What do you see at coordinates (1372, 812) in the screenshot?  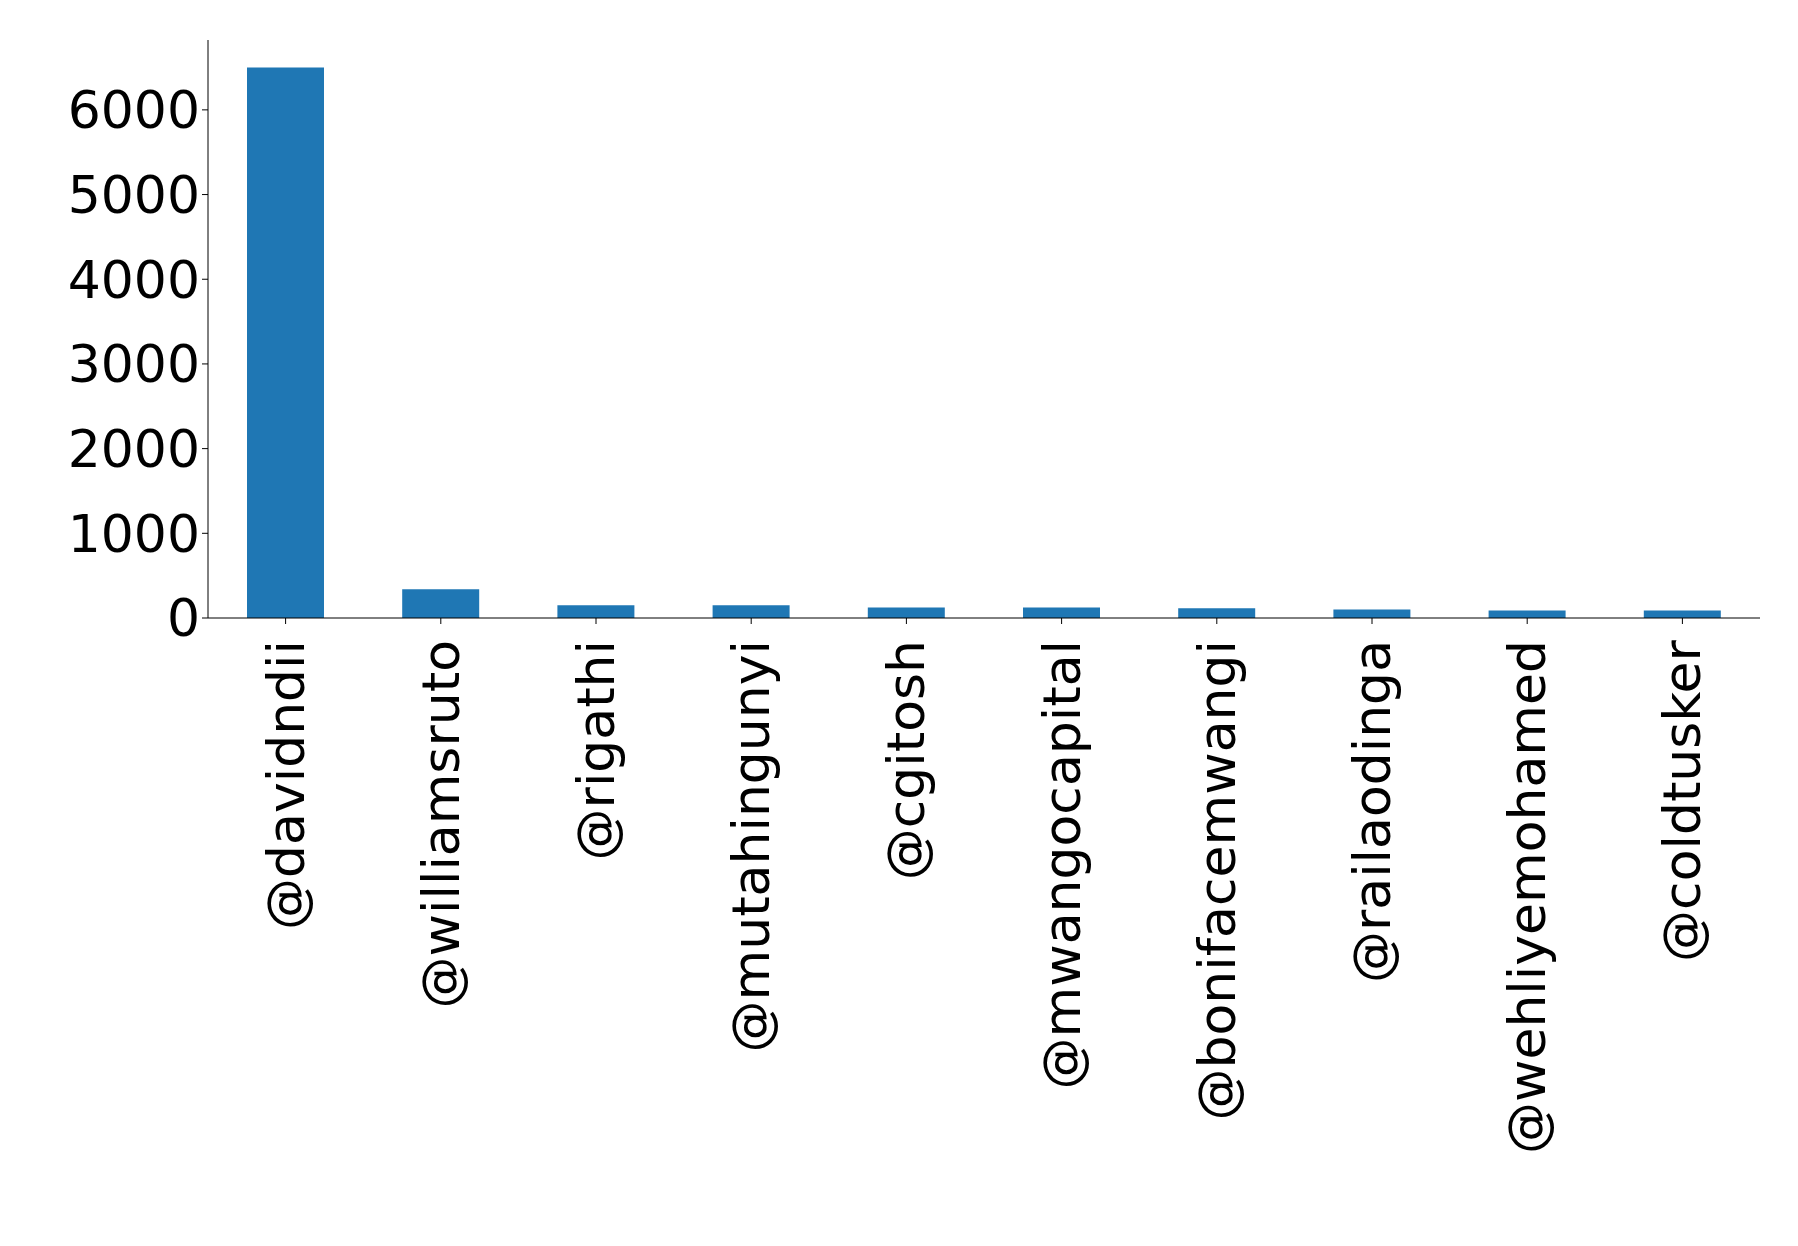 I see `x-tick-label: @railaodinga` at bounding box center [1372, 812].